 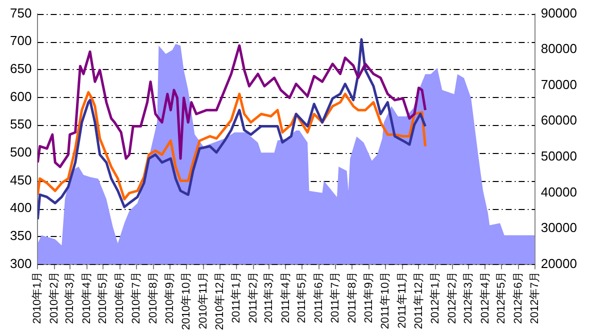 I want to click on x-tick-label: 2011年11月, so click(x=402, y=299).